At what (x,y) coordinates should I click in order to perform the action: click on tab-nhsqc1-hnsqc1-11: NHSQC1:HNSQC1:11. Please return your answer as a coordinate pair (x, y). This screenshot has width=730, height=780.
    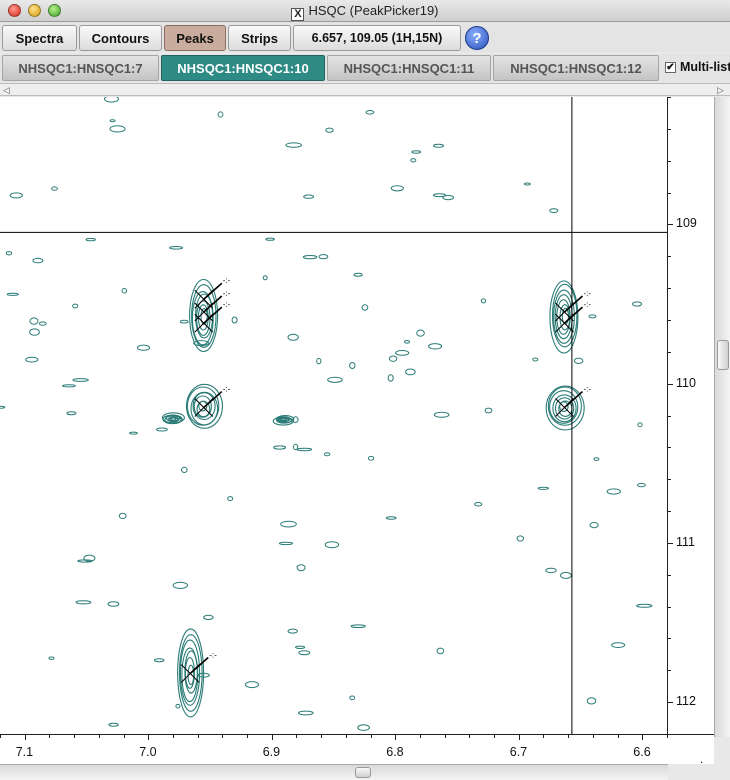
    Looking at the image, I should click on (409, 68).